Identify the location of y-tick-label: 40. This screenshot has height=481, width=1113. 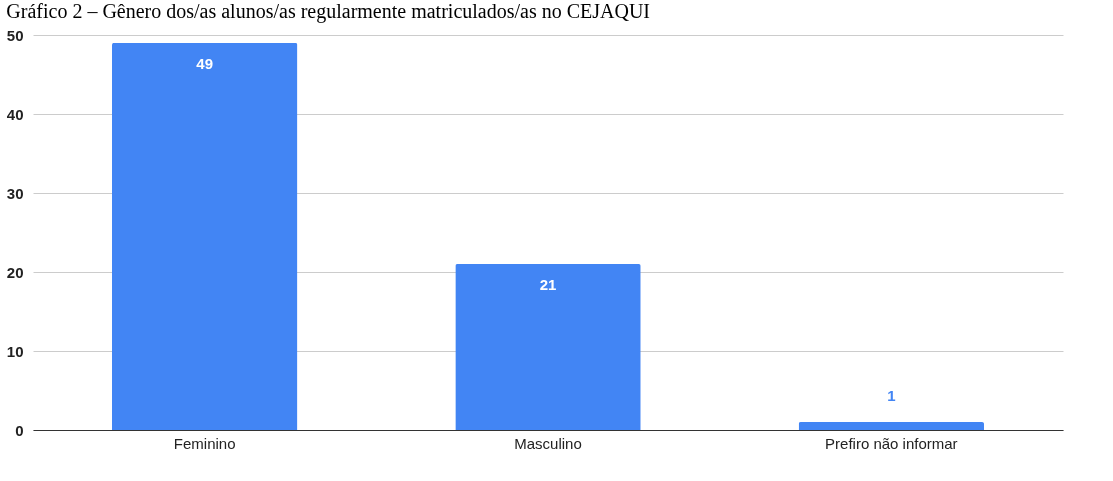
(15, 114).